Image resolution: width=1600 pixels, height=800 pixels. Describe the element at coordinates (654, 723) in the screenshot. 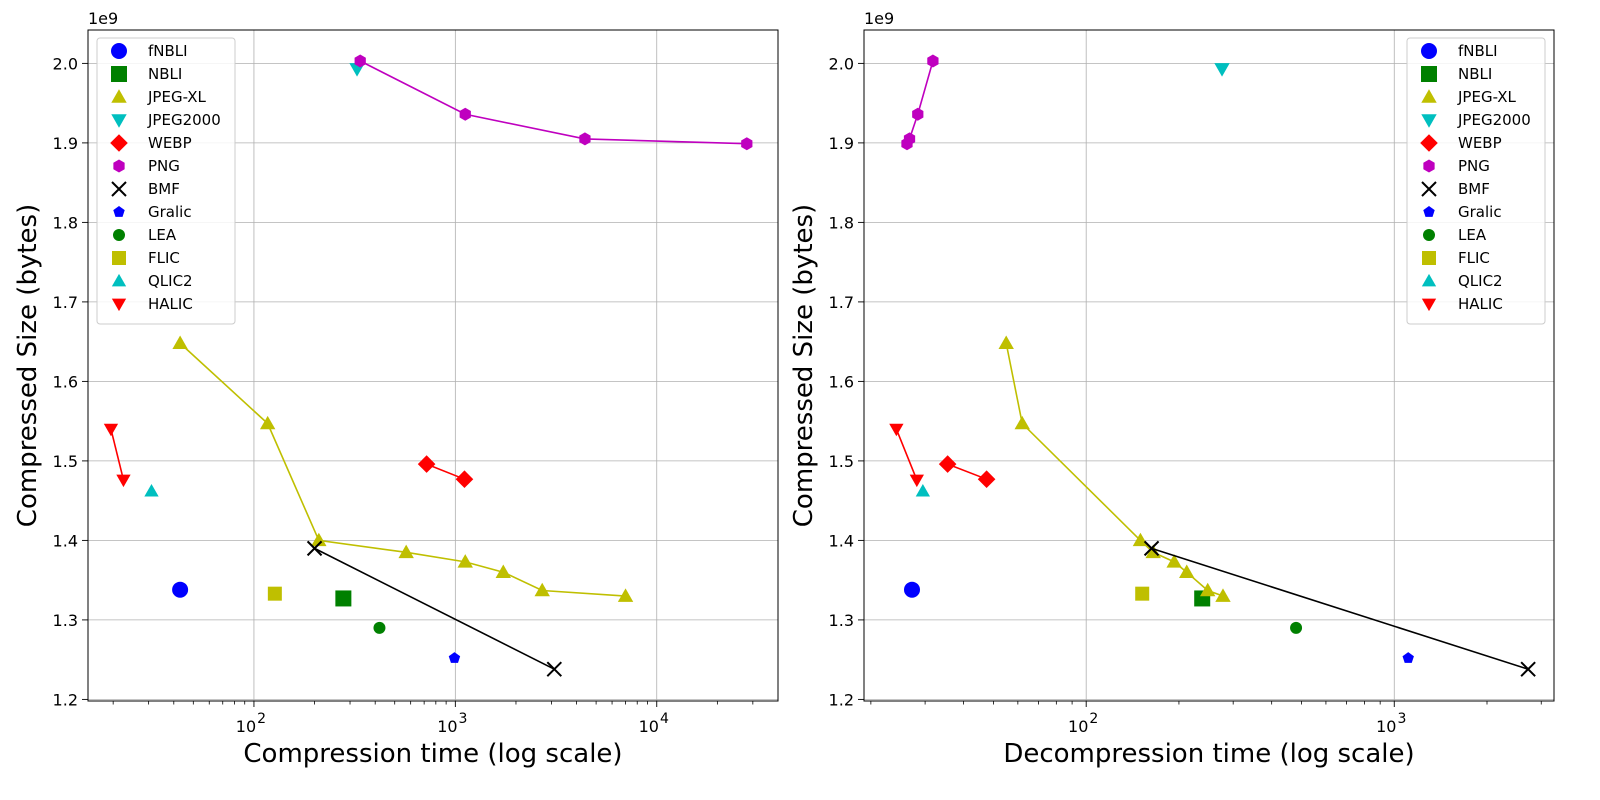

I see `x-tick-label: 10⁴` at that location.